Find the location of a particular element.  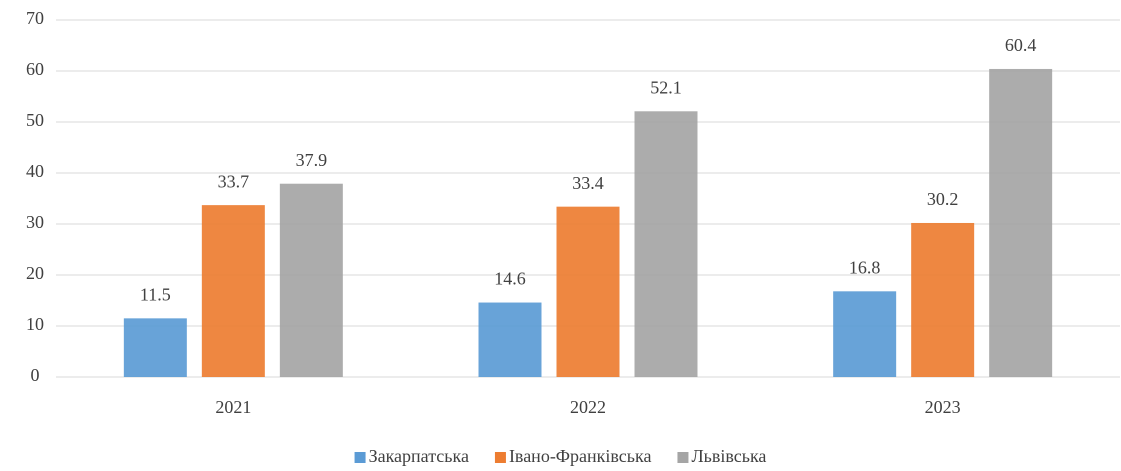

value-label: 33.7 is located at coordinates (234, 181).